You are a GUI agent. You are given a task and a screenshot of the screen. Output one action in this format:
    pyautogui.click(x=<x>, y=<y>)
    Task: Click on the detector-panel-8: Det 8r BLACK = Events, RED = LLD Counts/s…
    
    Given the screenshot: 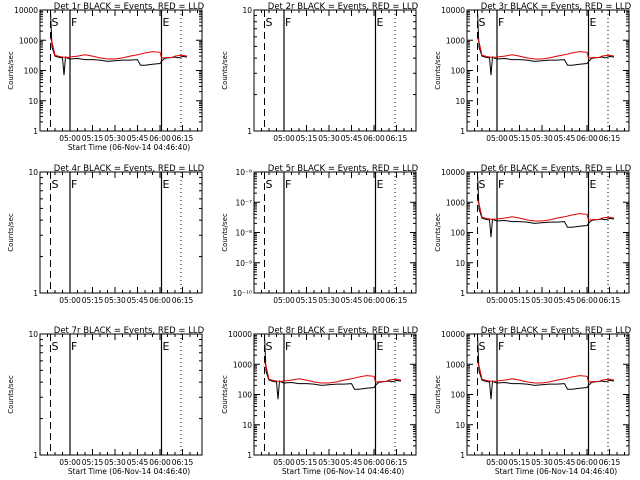 What is the action you would take?
    pyautogui.click(x=320, y=401)
    